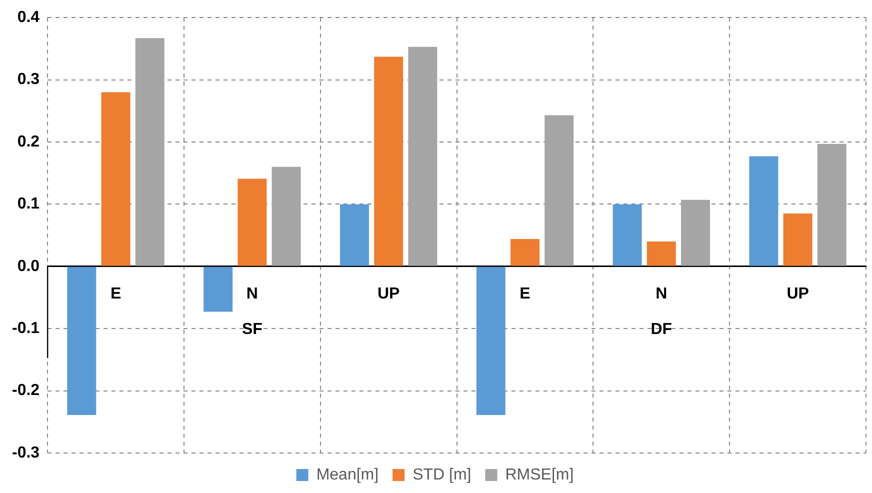  I want to click on y-tick-label: 0.1, so click(28, 204).